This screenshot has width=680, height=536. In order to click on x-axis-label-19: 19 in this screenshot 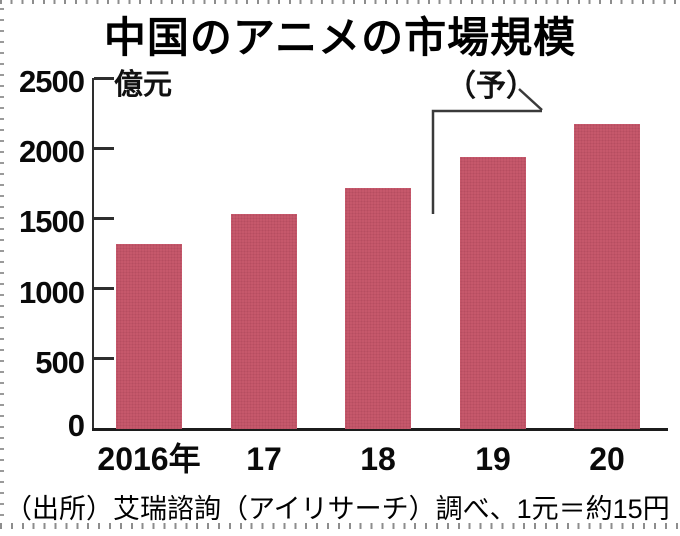, I will do `click(493, 459)`.